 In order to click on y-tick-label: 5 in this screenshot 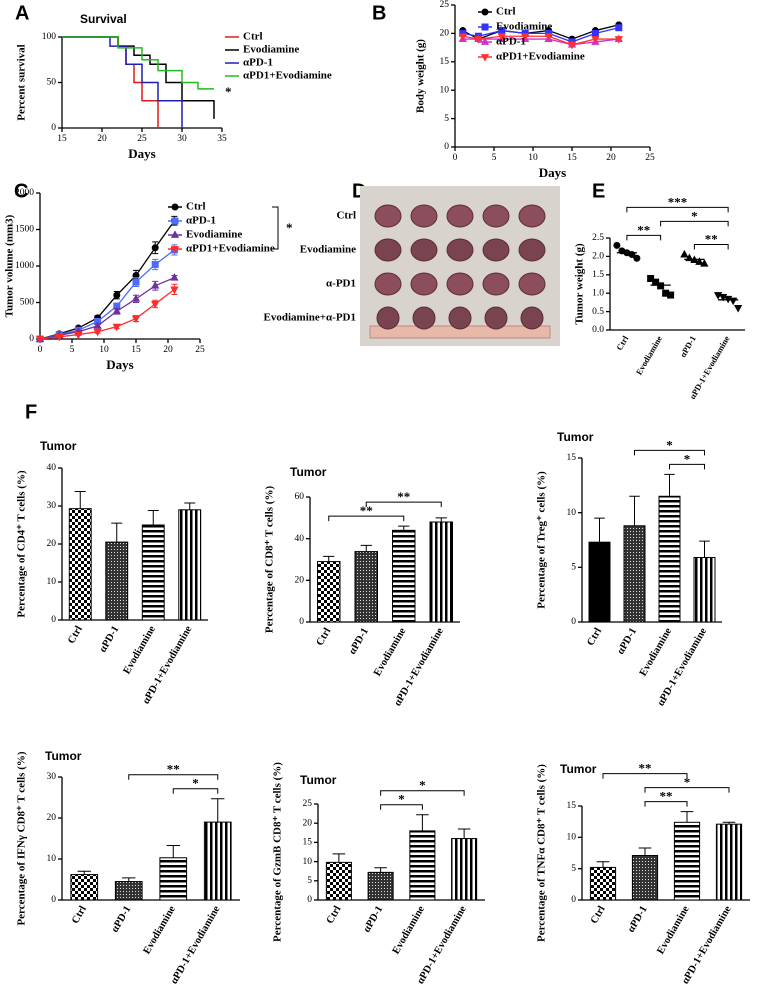, I will do `click(446, 119)`.